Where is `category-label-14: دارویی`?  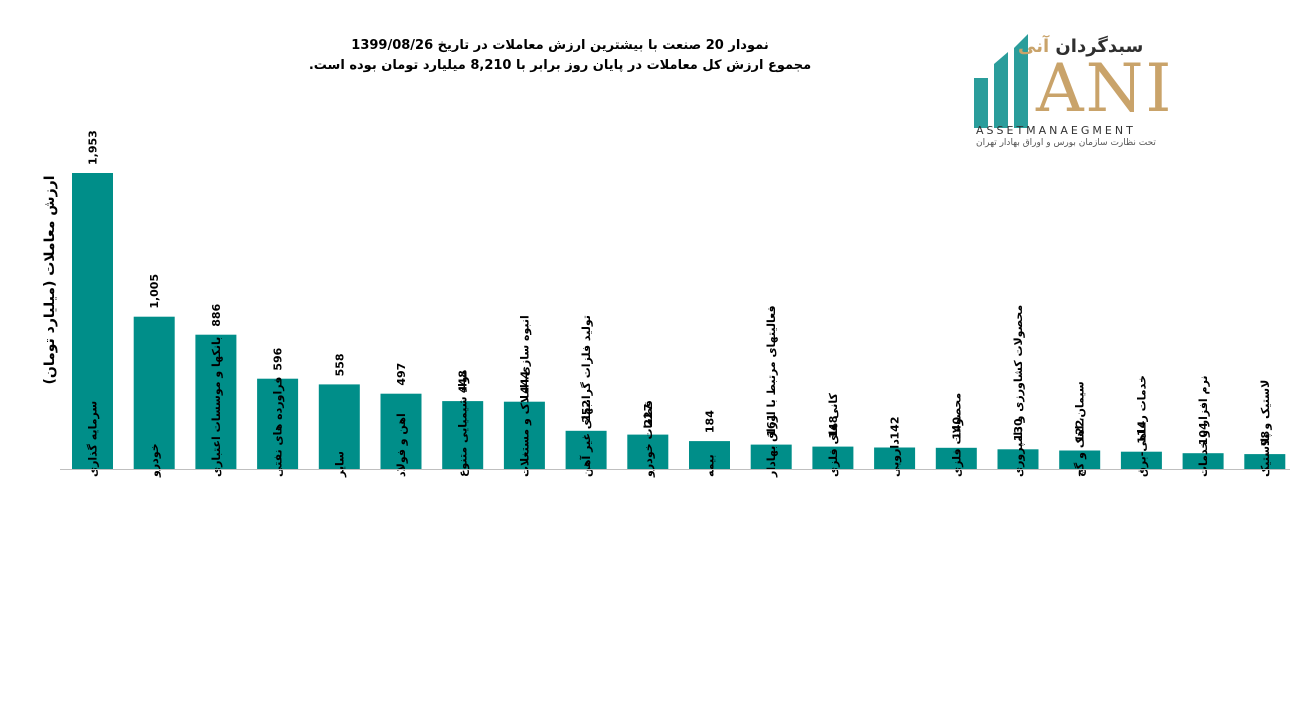 category-label-14: دارویی is located at coordinates (895, 458).